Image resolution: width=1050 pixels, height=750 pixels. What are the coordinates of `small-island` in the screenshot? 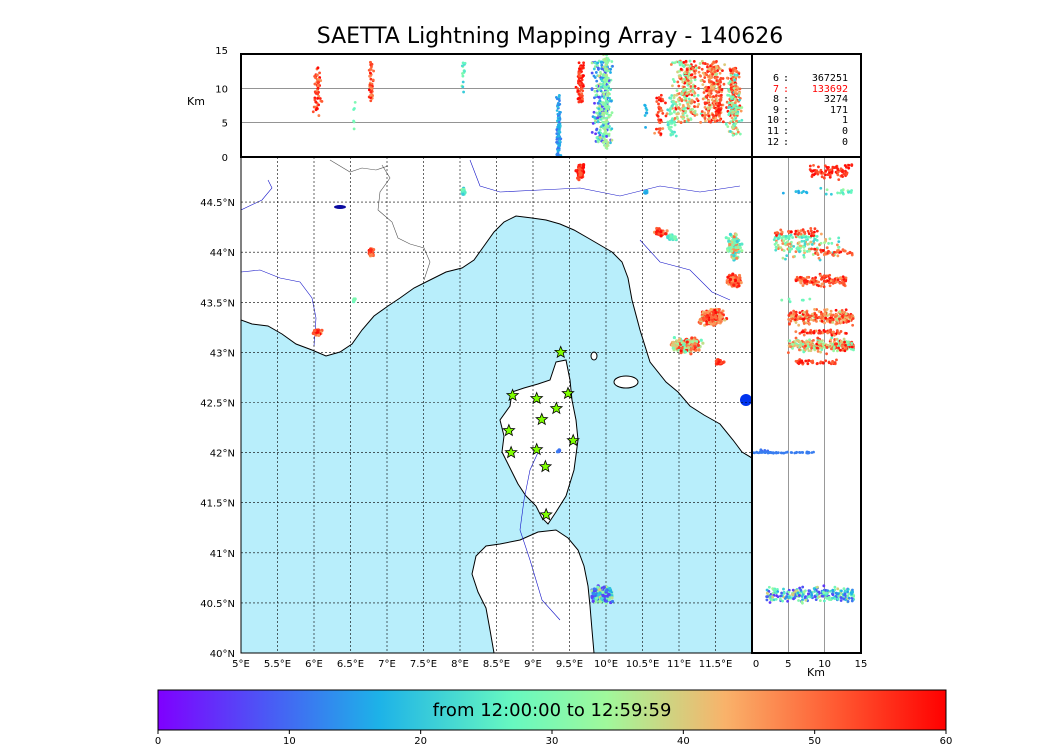 It's located at (594, 356).